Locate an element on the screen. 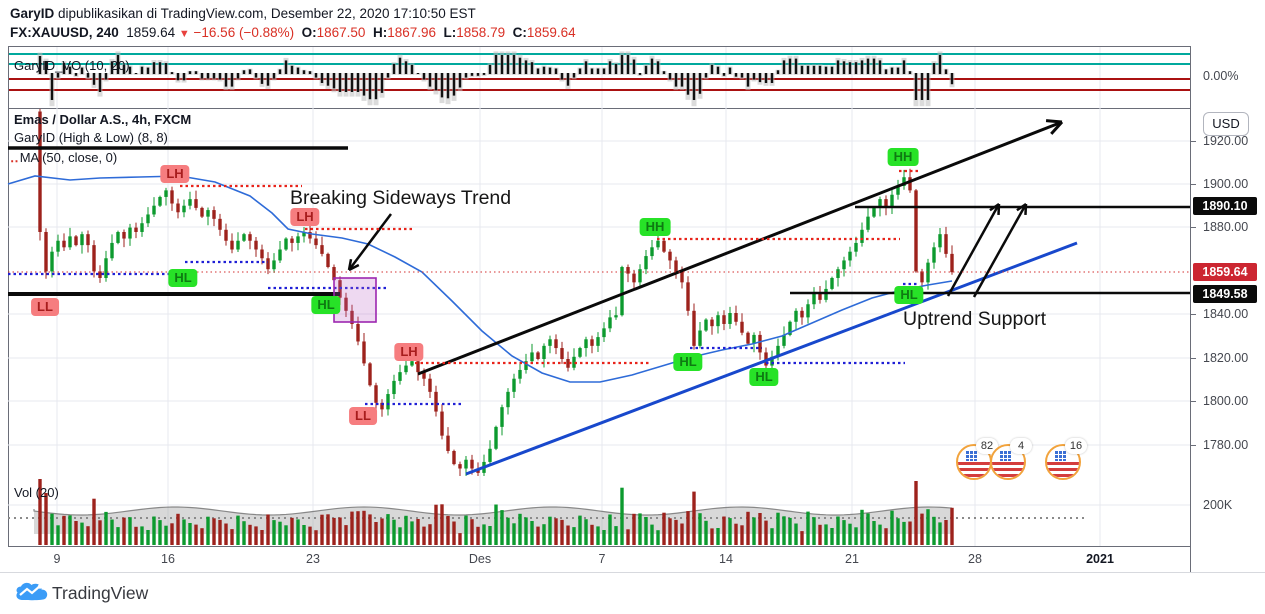 The height and width of the screenshot is (614, 1265). chart-annotation-1: Uptrend Support is located at coordinates (975, 319).